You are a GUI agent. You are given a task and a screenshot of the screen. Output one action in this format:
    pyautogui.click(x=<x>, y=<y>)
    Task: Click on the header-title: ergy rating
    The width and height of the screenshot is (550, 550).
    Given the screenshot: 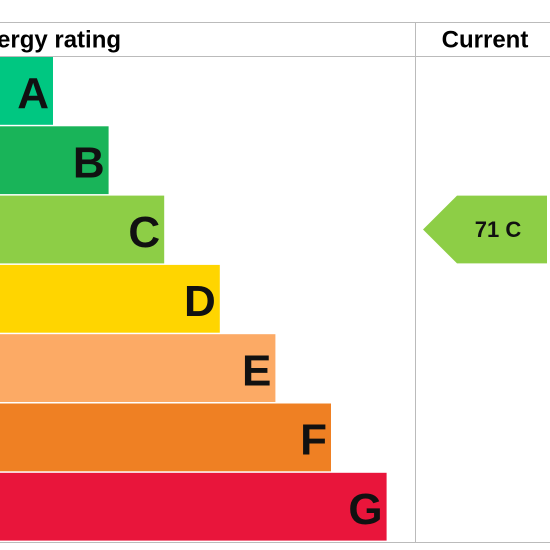 What is the action you would take?
    pyautogui.click(x=60, y=40)
    